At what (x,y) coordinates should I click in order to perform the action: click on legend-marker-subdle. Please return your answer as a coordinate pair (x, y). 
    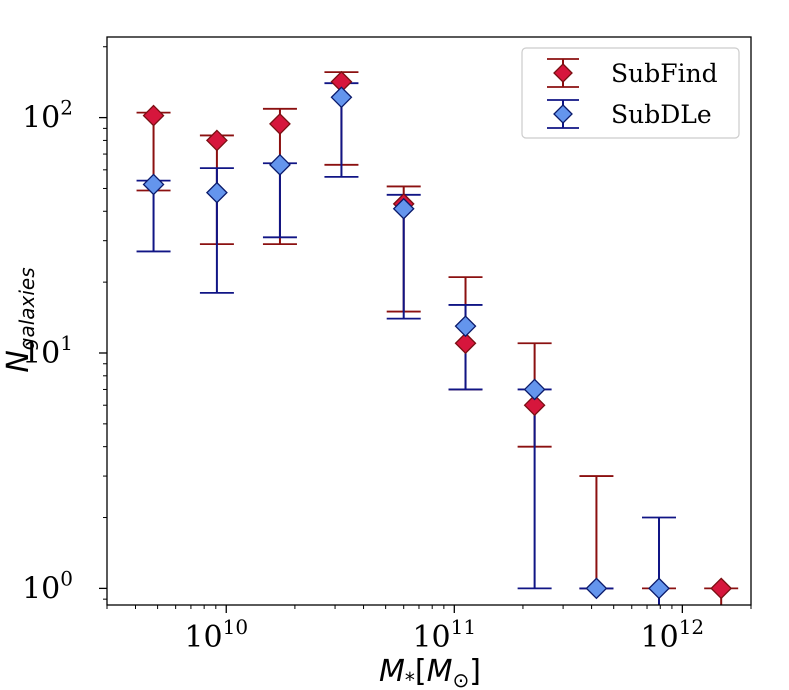
    Looking at the image, I should click on (563, 114).